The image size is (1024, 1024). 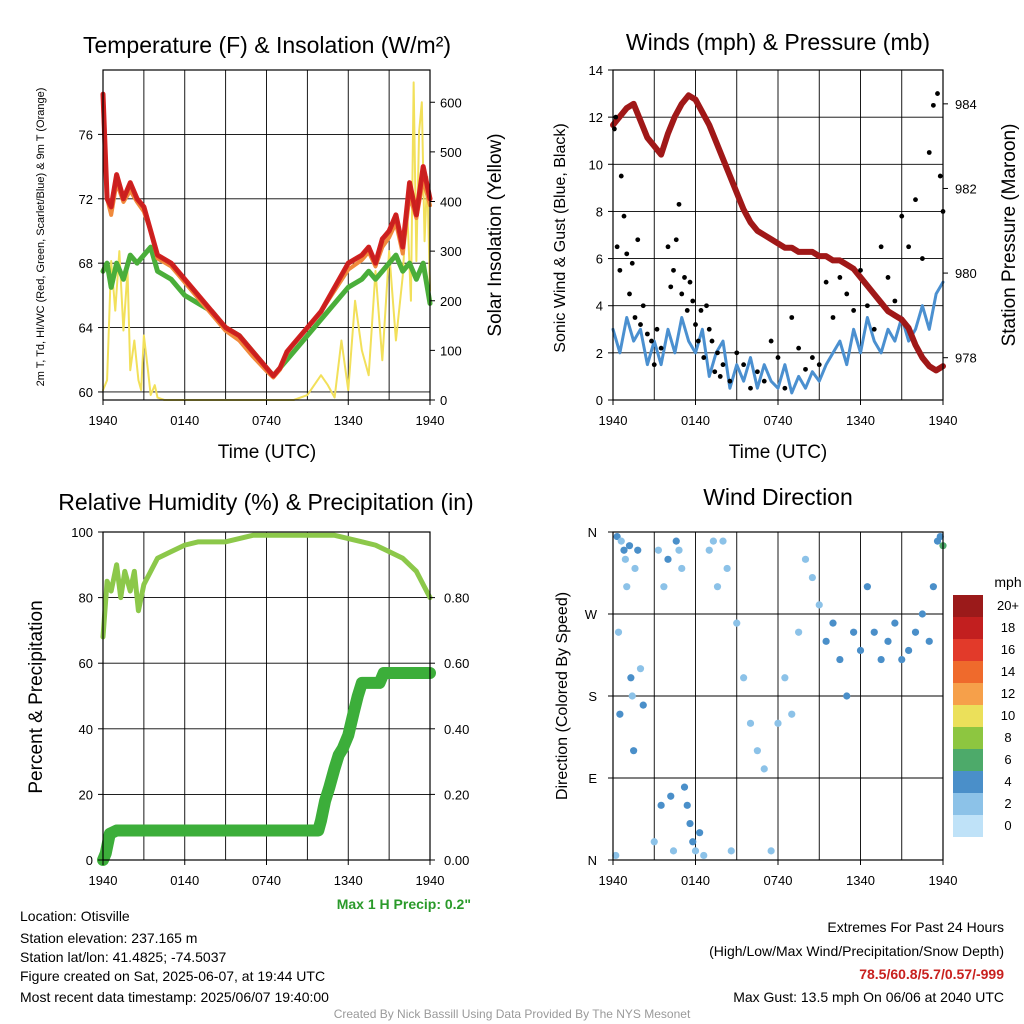 What do you see at coordinates (456, 794) in the screenshot?
I see `y2-tick-label: 0.20` at bounding box center [456, 794].